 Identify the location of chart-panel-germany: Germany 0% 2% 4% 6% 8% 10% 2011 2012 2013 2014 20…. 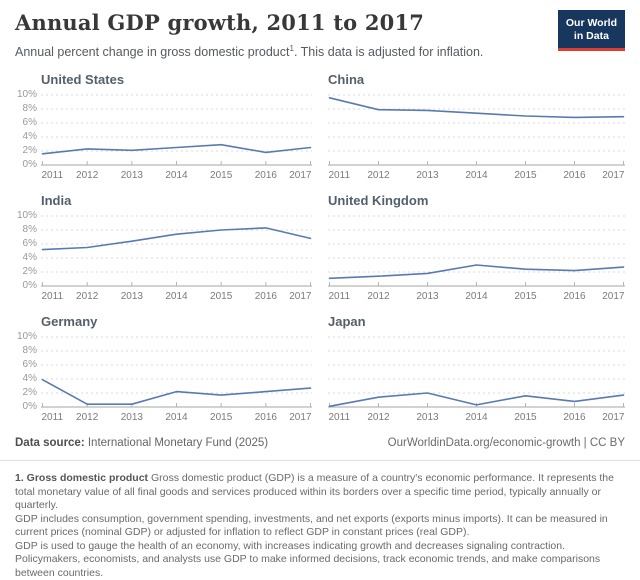
(163, 368).